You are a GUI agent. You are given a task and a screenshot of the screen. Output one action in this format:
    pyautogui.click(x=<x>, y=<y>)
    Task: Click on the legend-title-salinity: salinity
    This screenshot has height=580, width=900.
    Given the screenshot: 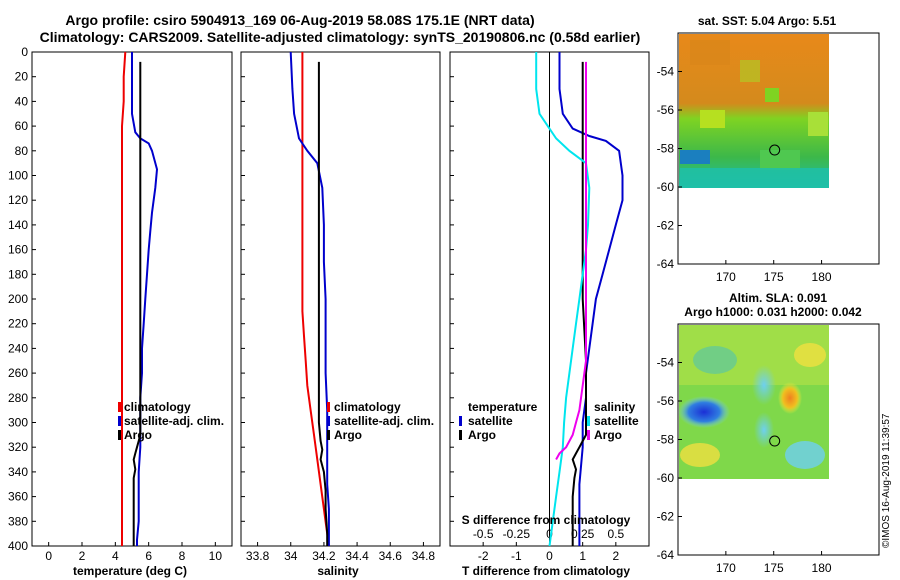 What is the action you would take?
    pyautogui.click(x=615, y=407)
    